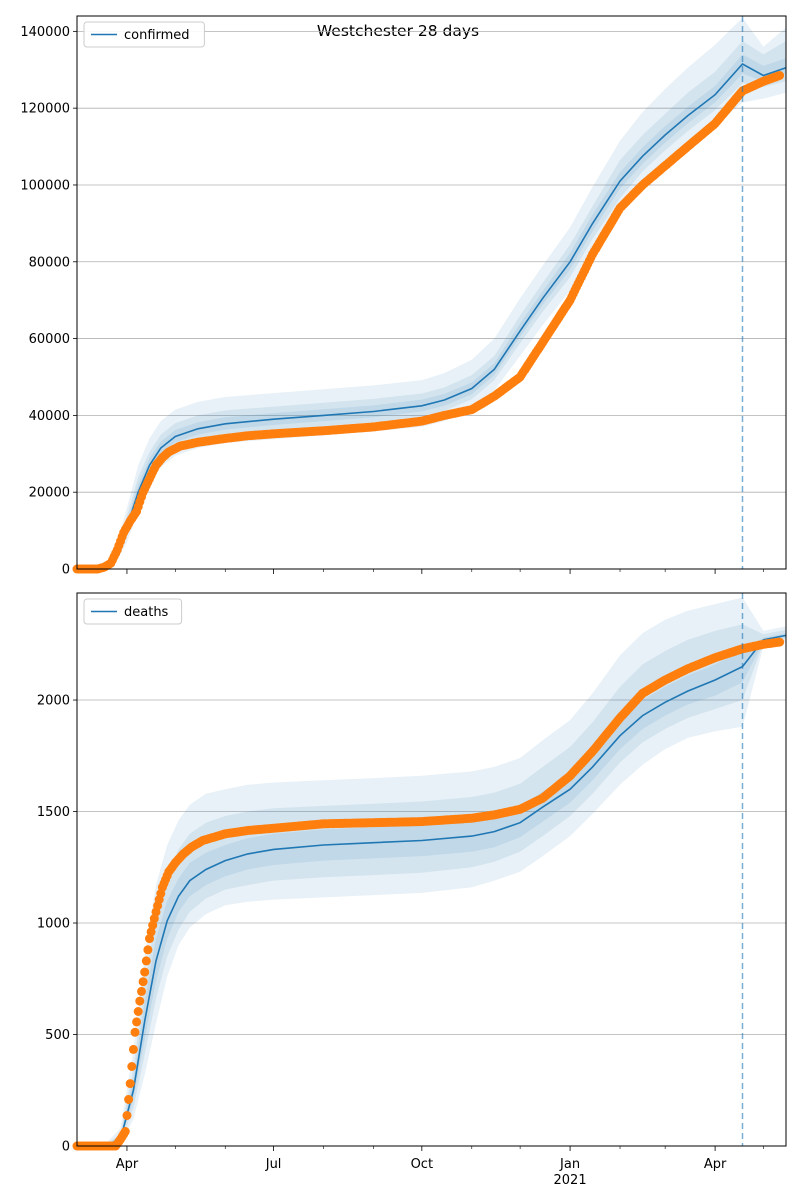 The height and width of the screenshot is (1200, 800). I want to click on y-tick-label: 1500, so click(53, 812).